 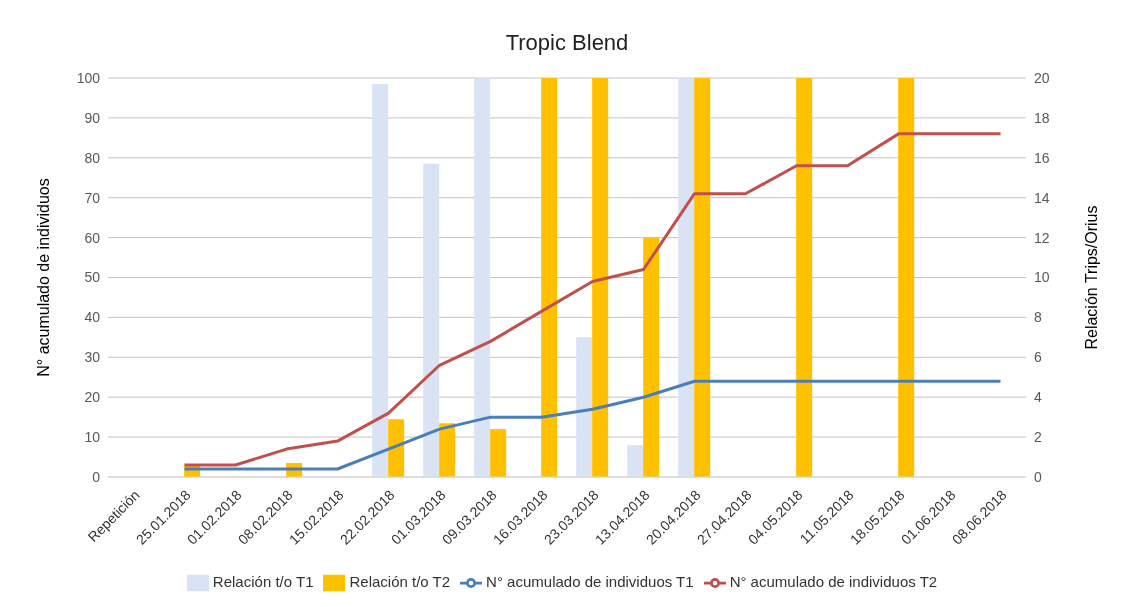 I want to click on y2-tick-label: 16, so click(x=1042, y=157).